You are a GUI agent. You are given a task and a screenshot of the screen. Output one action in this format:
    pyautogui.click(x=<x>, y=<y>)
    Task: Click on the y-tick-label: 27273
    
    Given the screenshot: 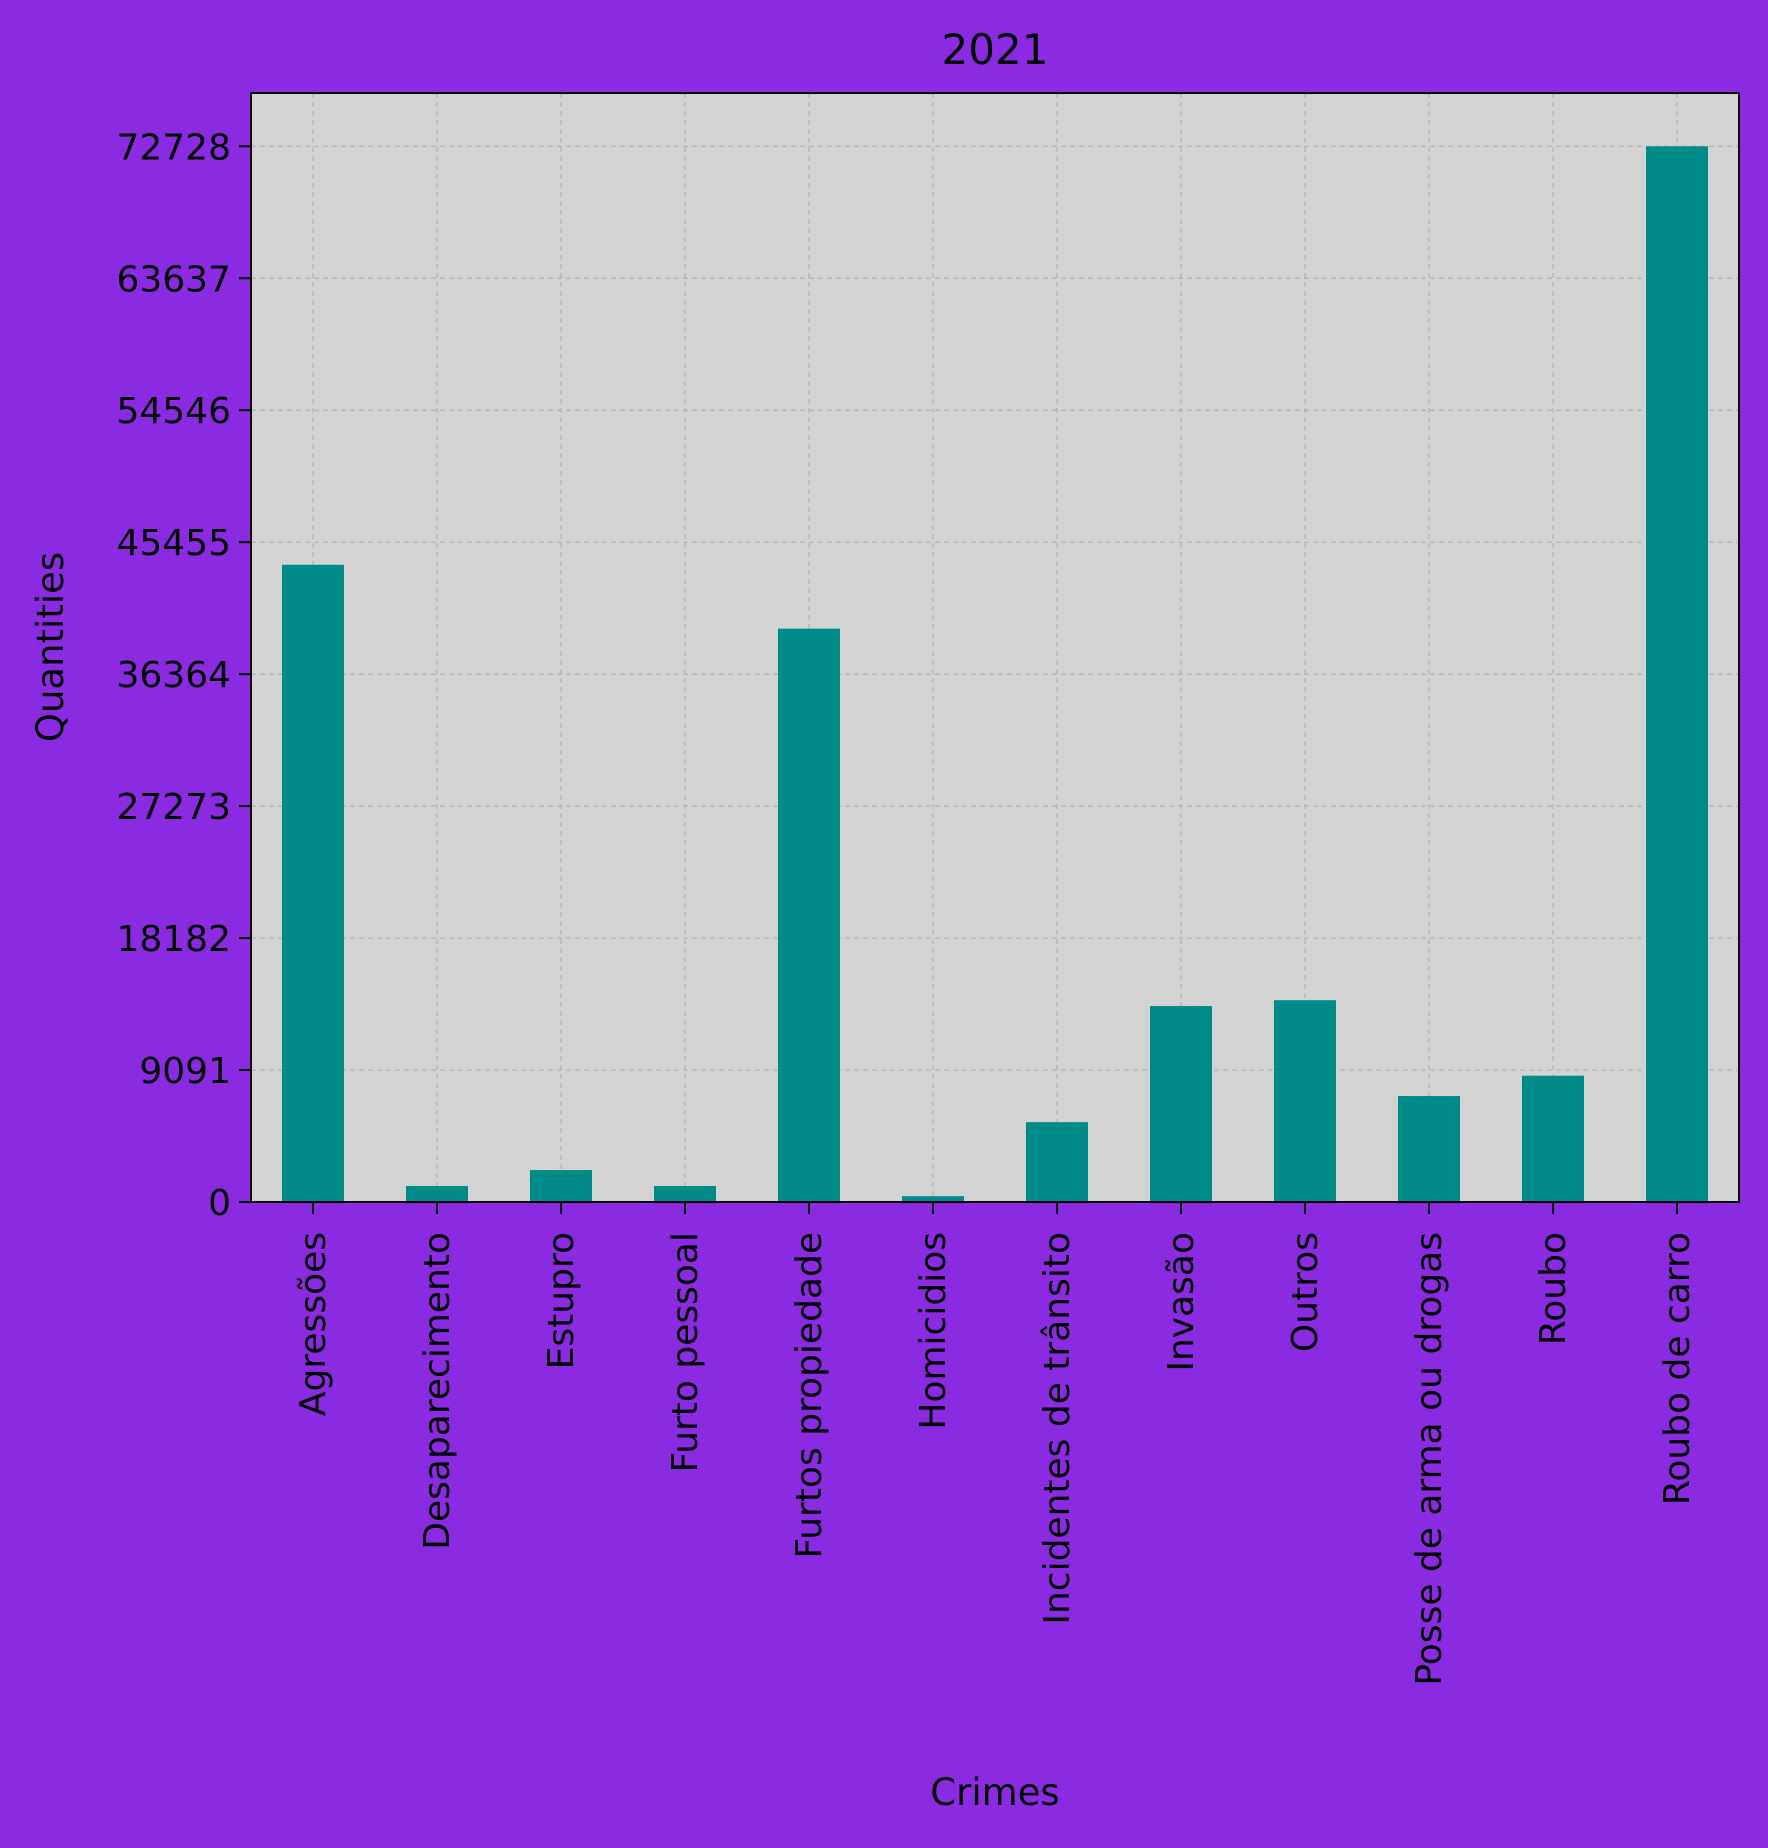 What is the action you would take?
    pyautogui.click(x=173, y=807)
    